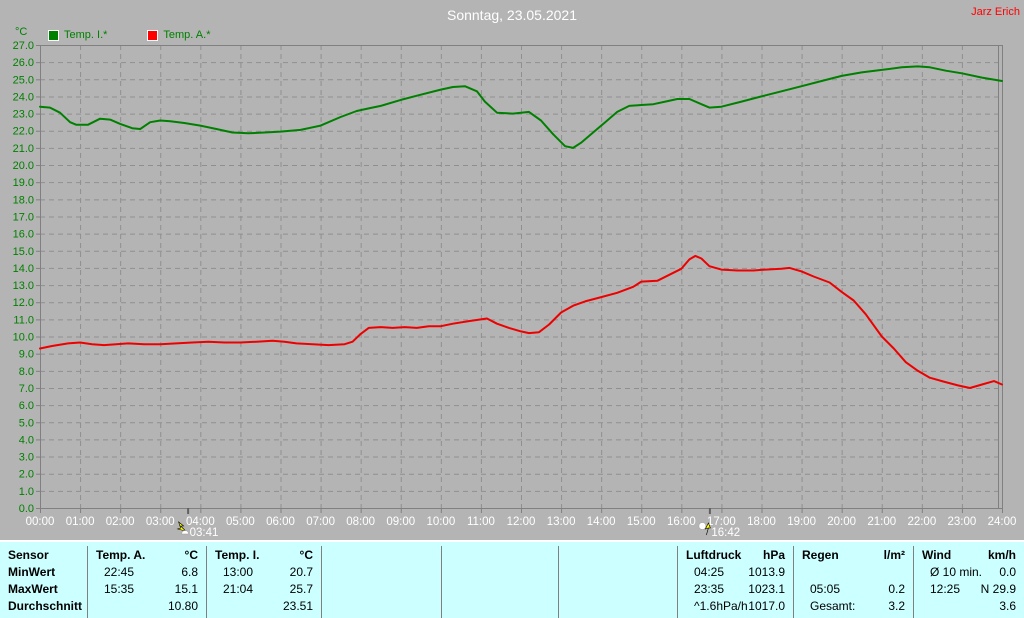  Describe the element at coordinates (360, 522) in the screenshot. I see `x-tick-label: 08:00` at that location.